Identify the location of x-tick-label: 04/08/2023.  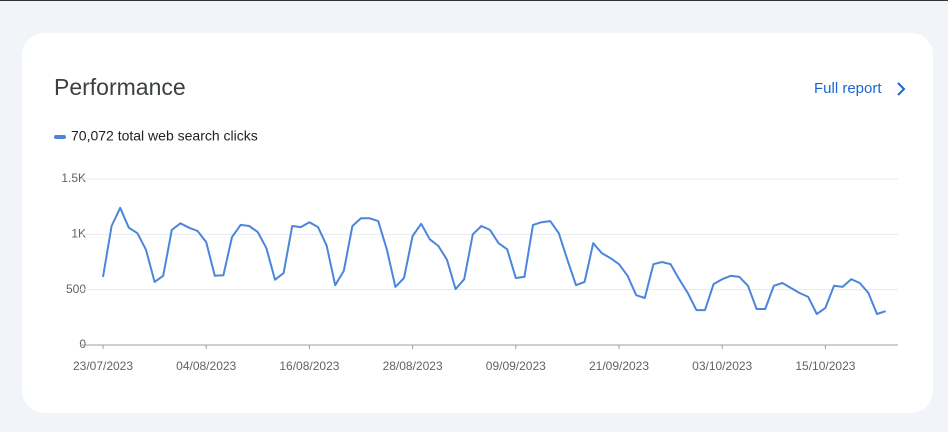
(206, 366).